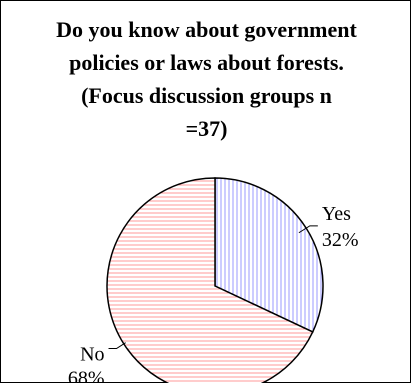 This screenshot has width=411, height=383. Describe the element at coordinates (206, 62) in the screenshot. I see `chart-title-line-2: policies or laws about forests.` at that location.